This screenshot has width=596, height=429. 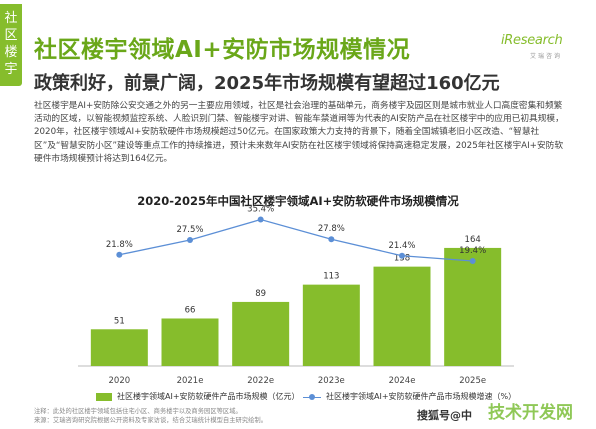 What do you see at coordinates (138, 411) in the screenshot?
I see `footnote-note: 注释：此处的社区楼宇领域包括住宅小区、商务楼宇以及商务园区等区域。` at bounding box center [138, 411].